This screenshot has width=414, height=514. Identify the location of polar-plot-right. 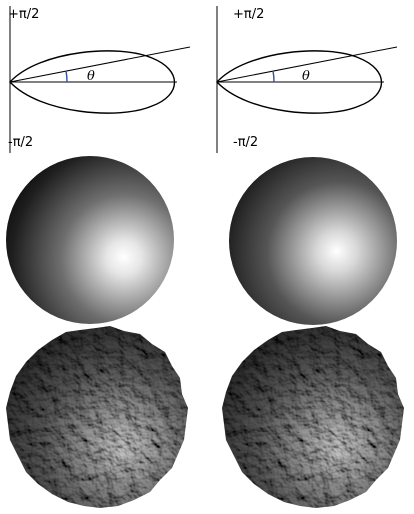
(307, 79).